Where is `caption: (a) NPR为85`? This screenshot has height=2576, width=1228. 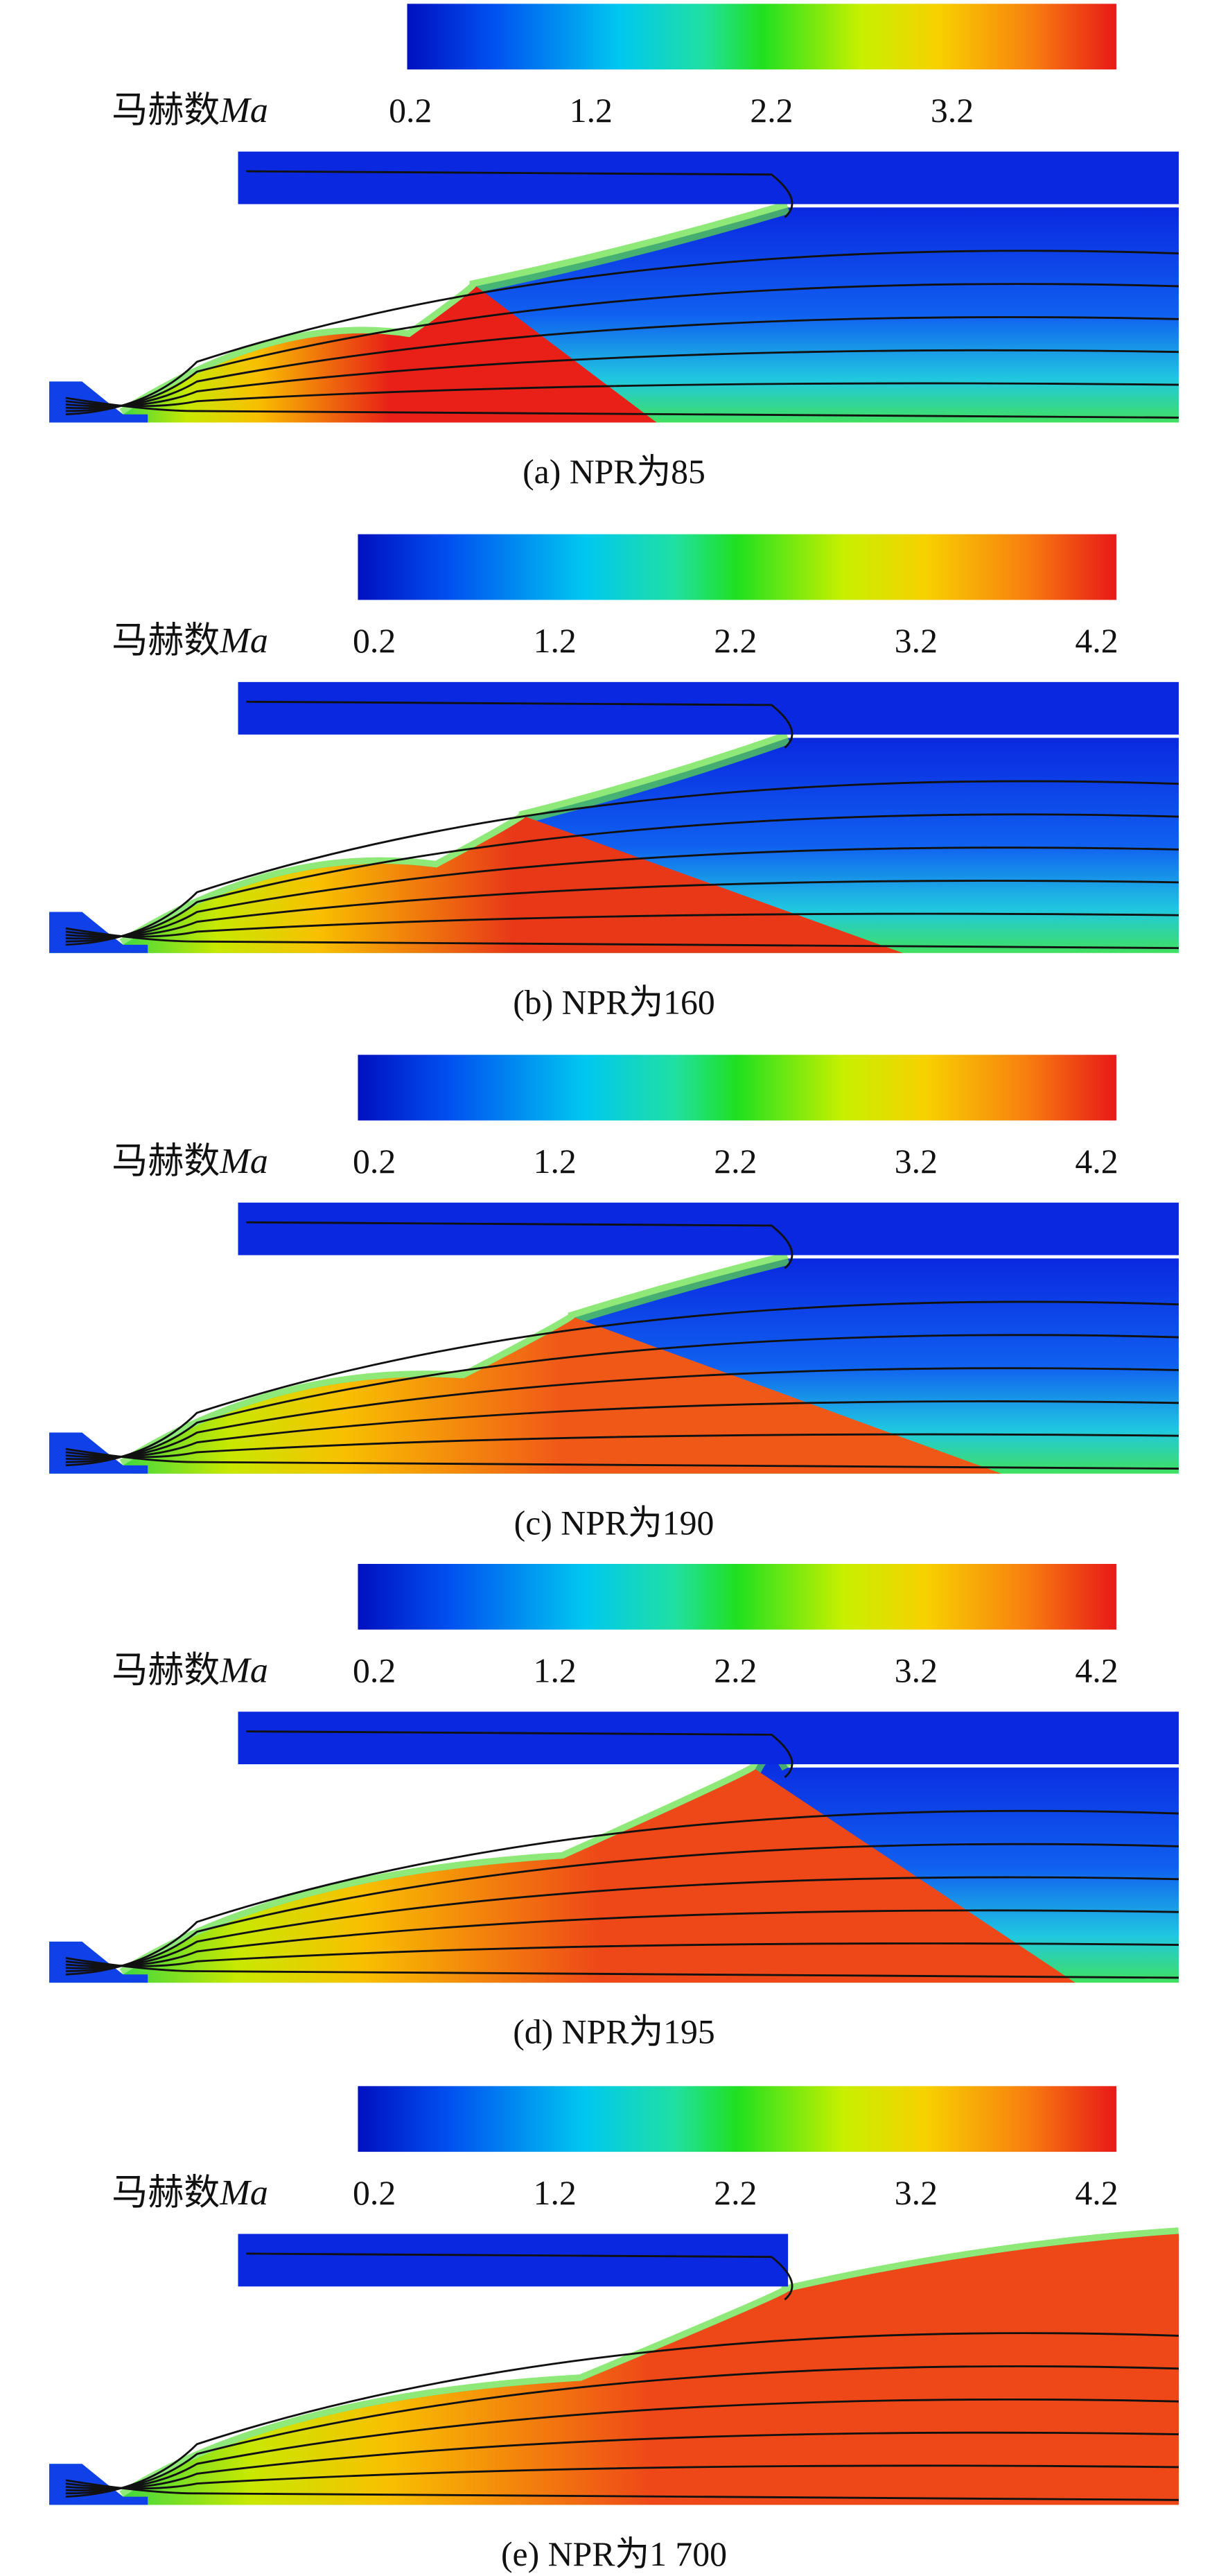
caption: (a) NPR为85 is located at coordinates (614, 472).